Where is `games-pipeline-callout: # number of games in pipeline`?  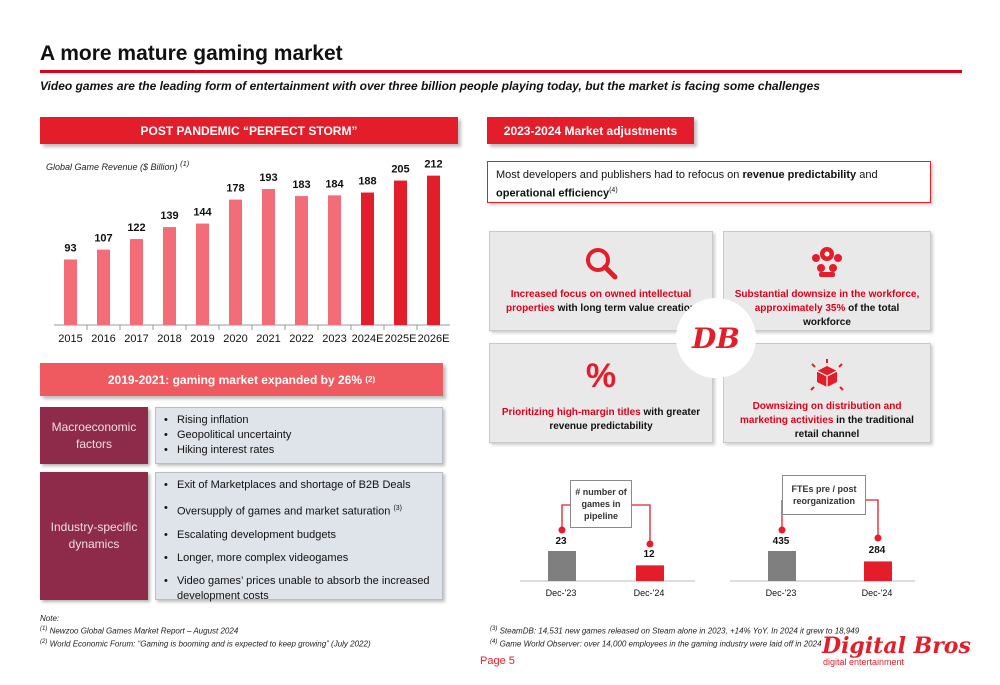
games-pipeline-callout: # number of games in pipeline is located at coordinates (601, 504).